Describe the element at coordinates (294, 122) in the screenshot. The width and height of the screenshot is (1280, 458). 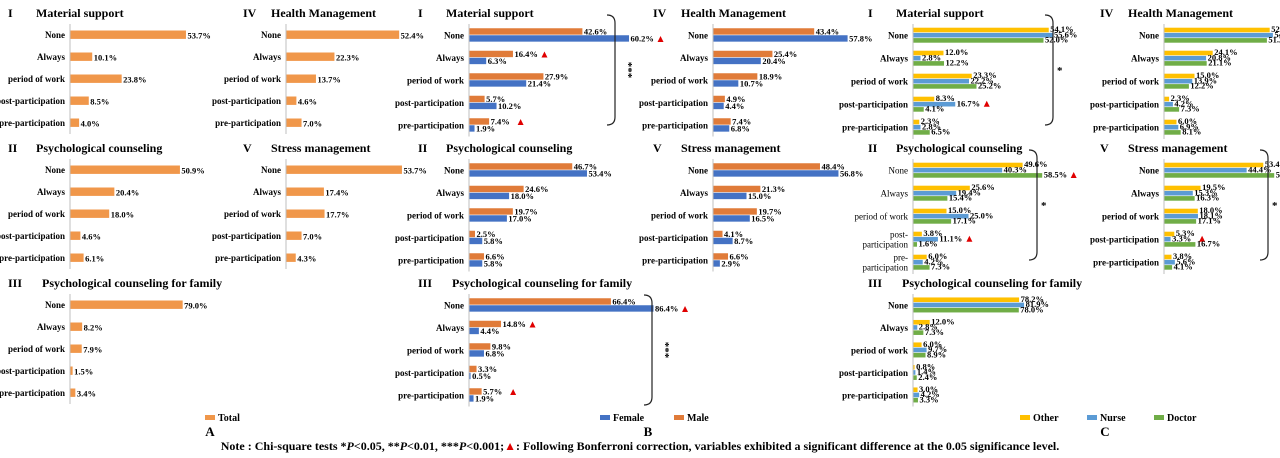
I see `bar-total-pre-participation` at that location.